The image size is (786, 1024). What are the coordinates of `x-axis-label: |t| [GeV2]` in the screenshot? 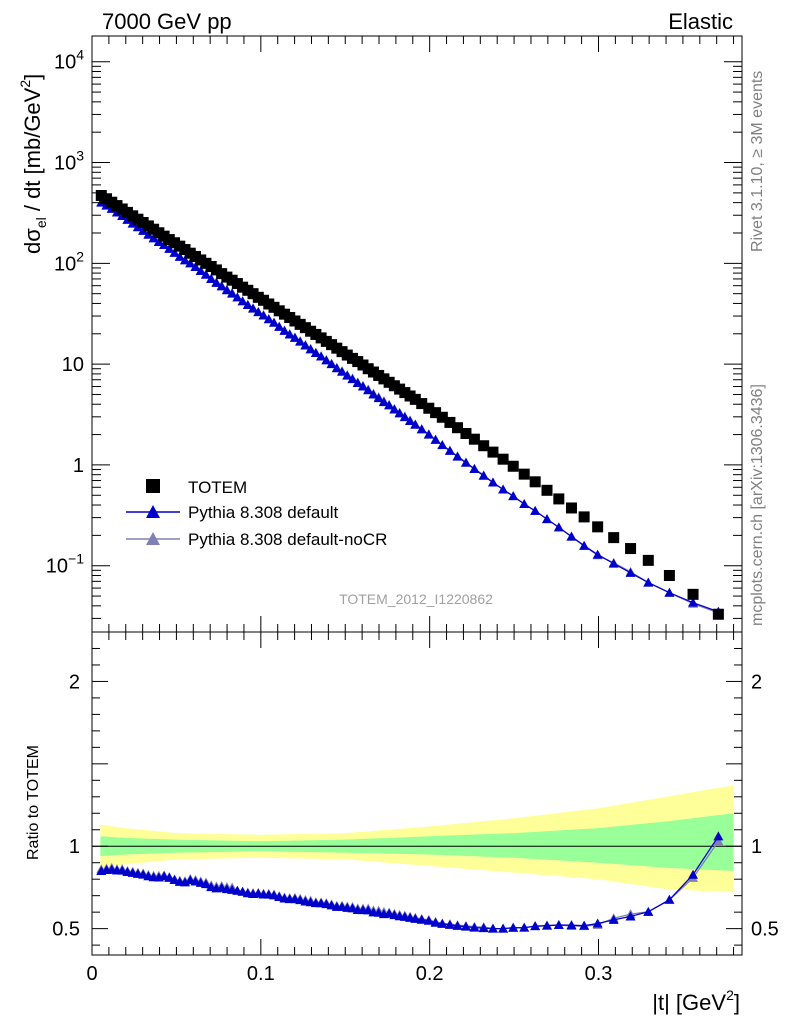 It's located at (696, 1001).